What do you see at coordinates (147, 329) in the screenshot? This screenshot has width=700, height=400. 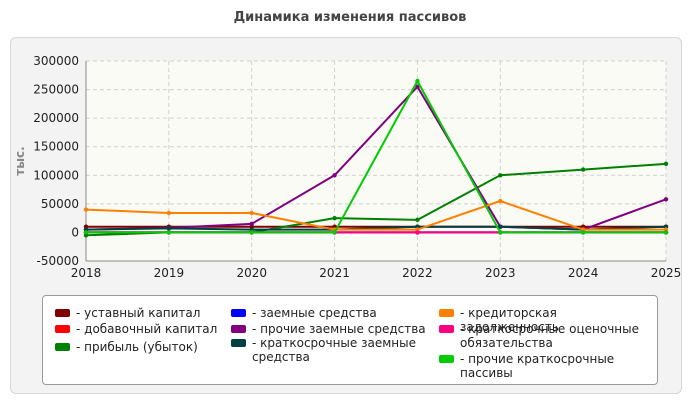 I see `legend-label: - добавочный капитал` at bounding box center [147, 329].